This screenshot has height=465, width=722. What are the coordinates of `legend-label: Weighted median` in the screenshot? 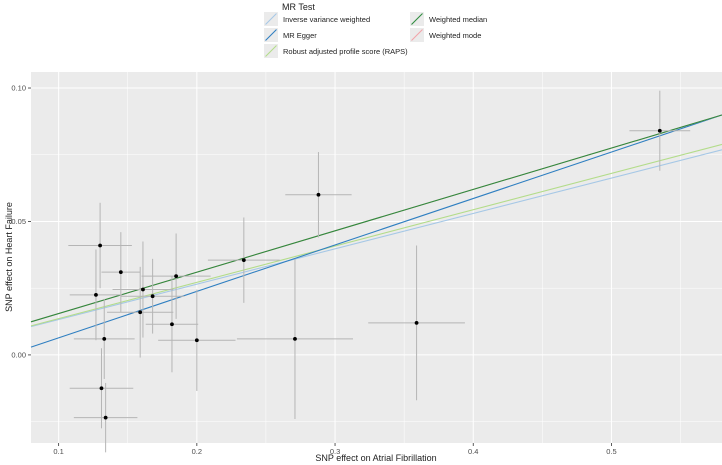 It's located at (458, 19).